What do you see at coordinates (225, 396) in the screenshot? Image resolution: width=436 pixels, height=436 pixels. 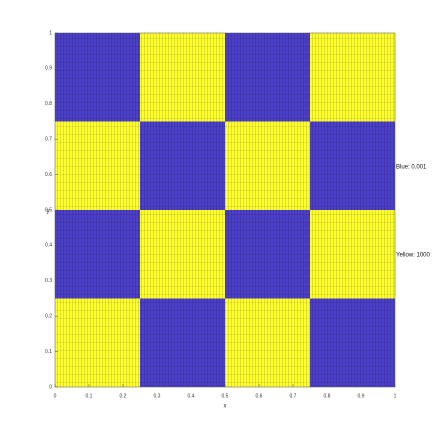 I see `x-tick-label: 0.5` at bounding box center [225, 396].